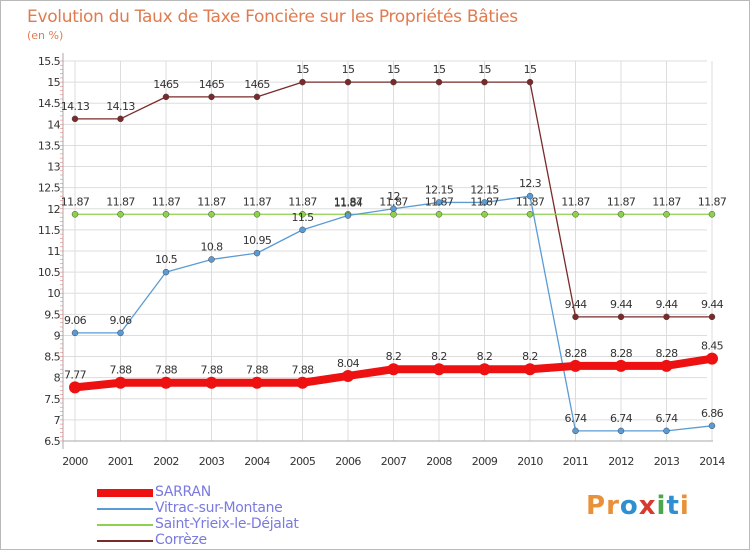  What do you see at coordinates (49, 188) in the screenshot?
I see `y-tick-label: 12.5` at bounding box center [49, 188].